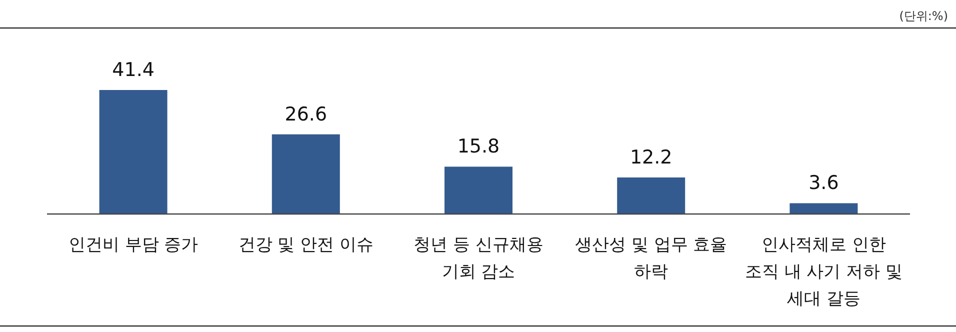 This screenshot has height=332, width=956. Describe the element at coordinates (479, 258) in the screenshot. I see `x-tick-label: 청년 등 신규채용 기회 감소` at that location.